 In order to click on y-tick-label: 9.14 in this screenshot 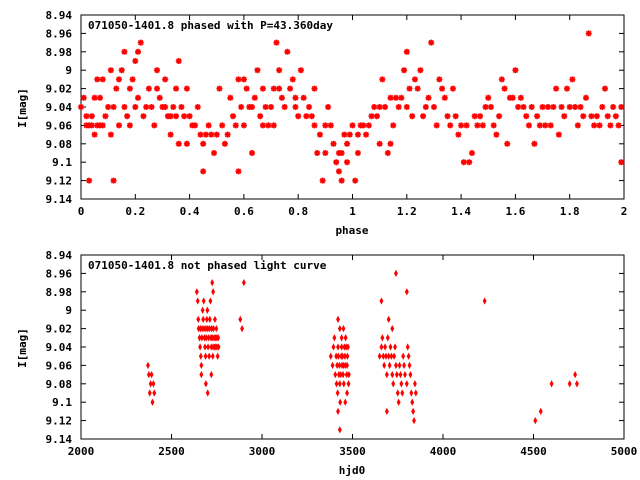, I will do `click(59, 439)`.